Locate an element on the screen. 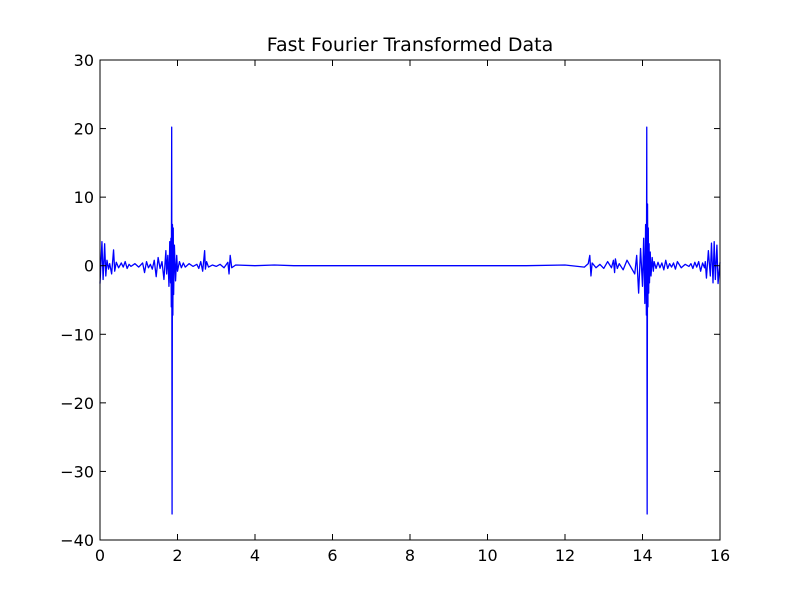  y-tick-label: 30 is located at coordinates (84, 60).